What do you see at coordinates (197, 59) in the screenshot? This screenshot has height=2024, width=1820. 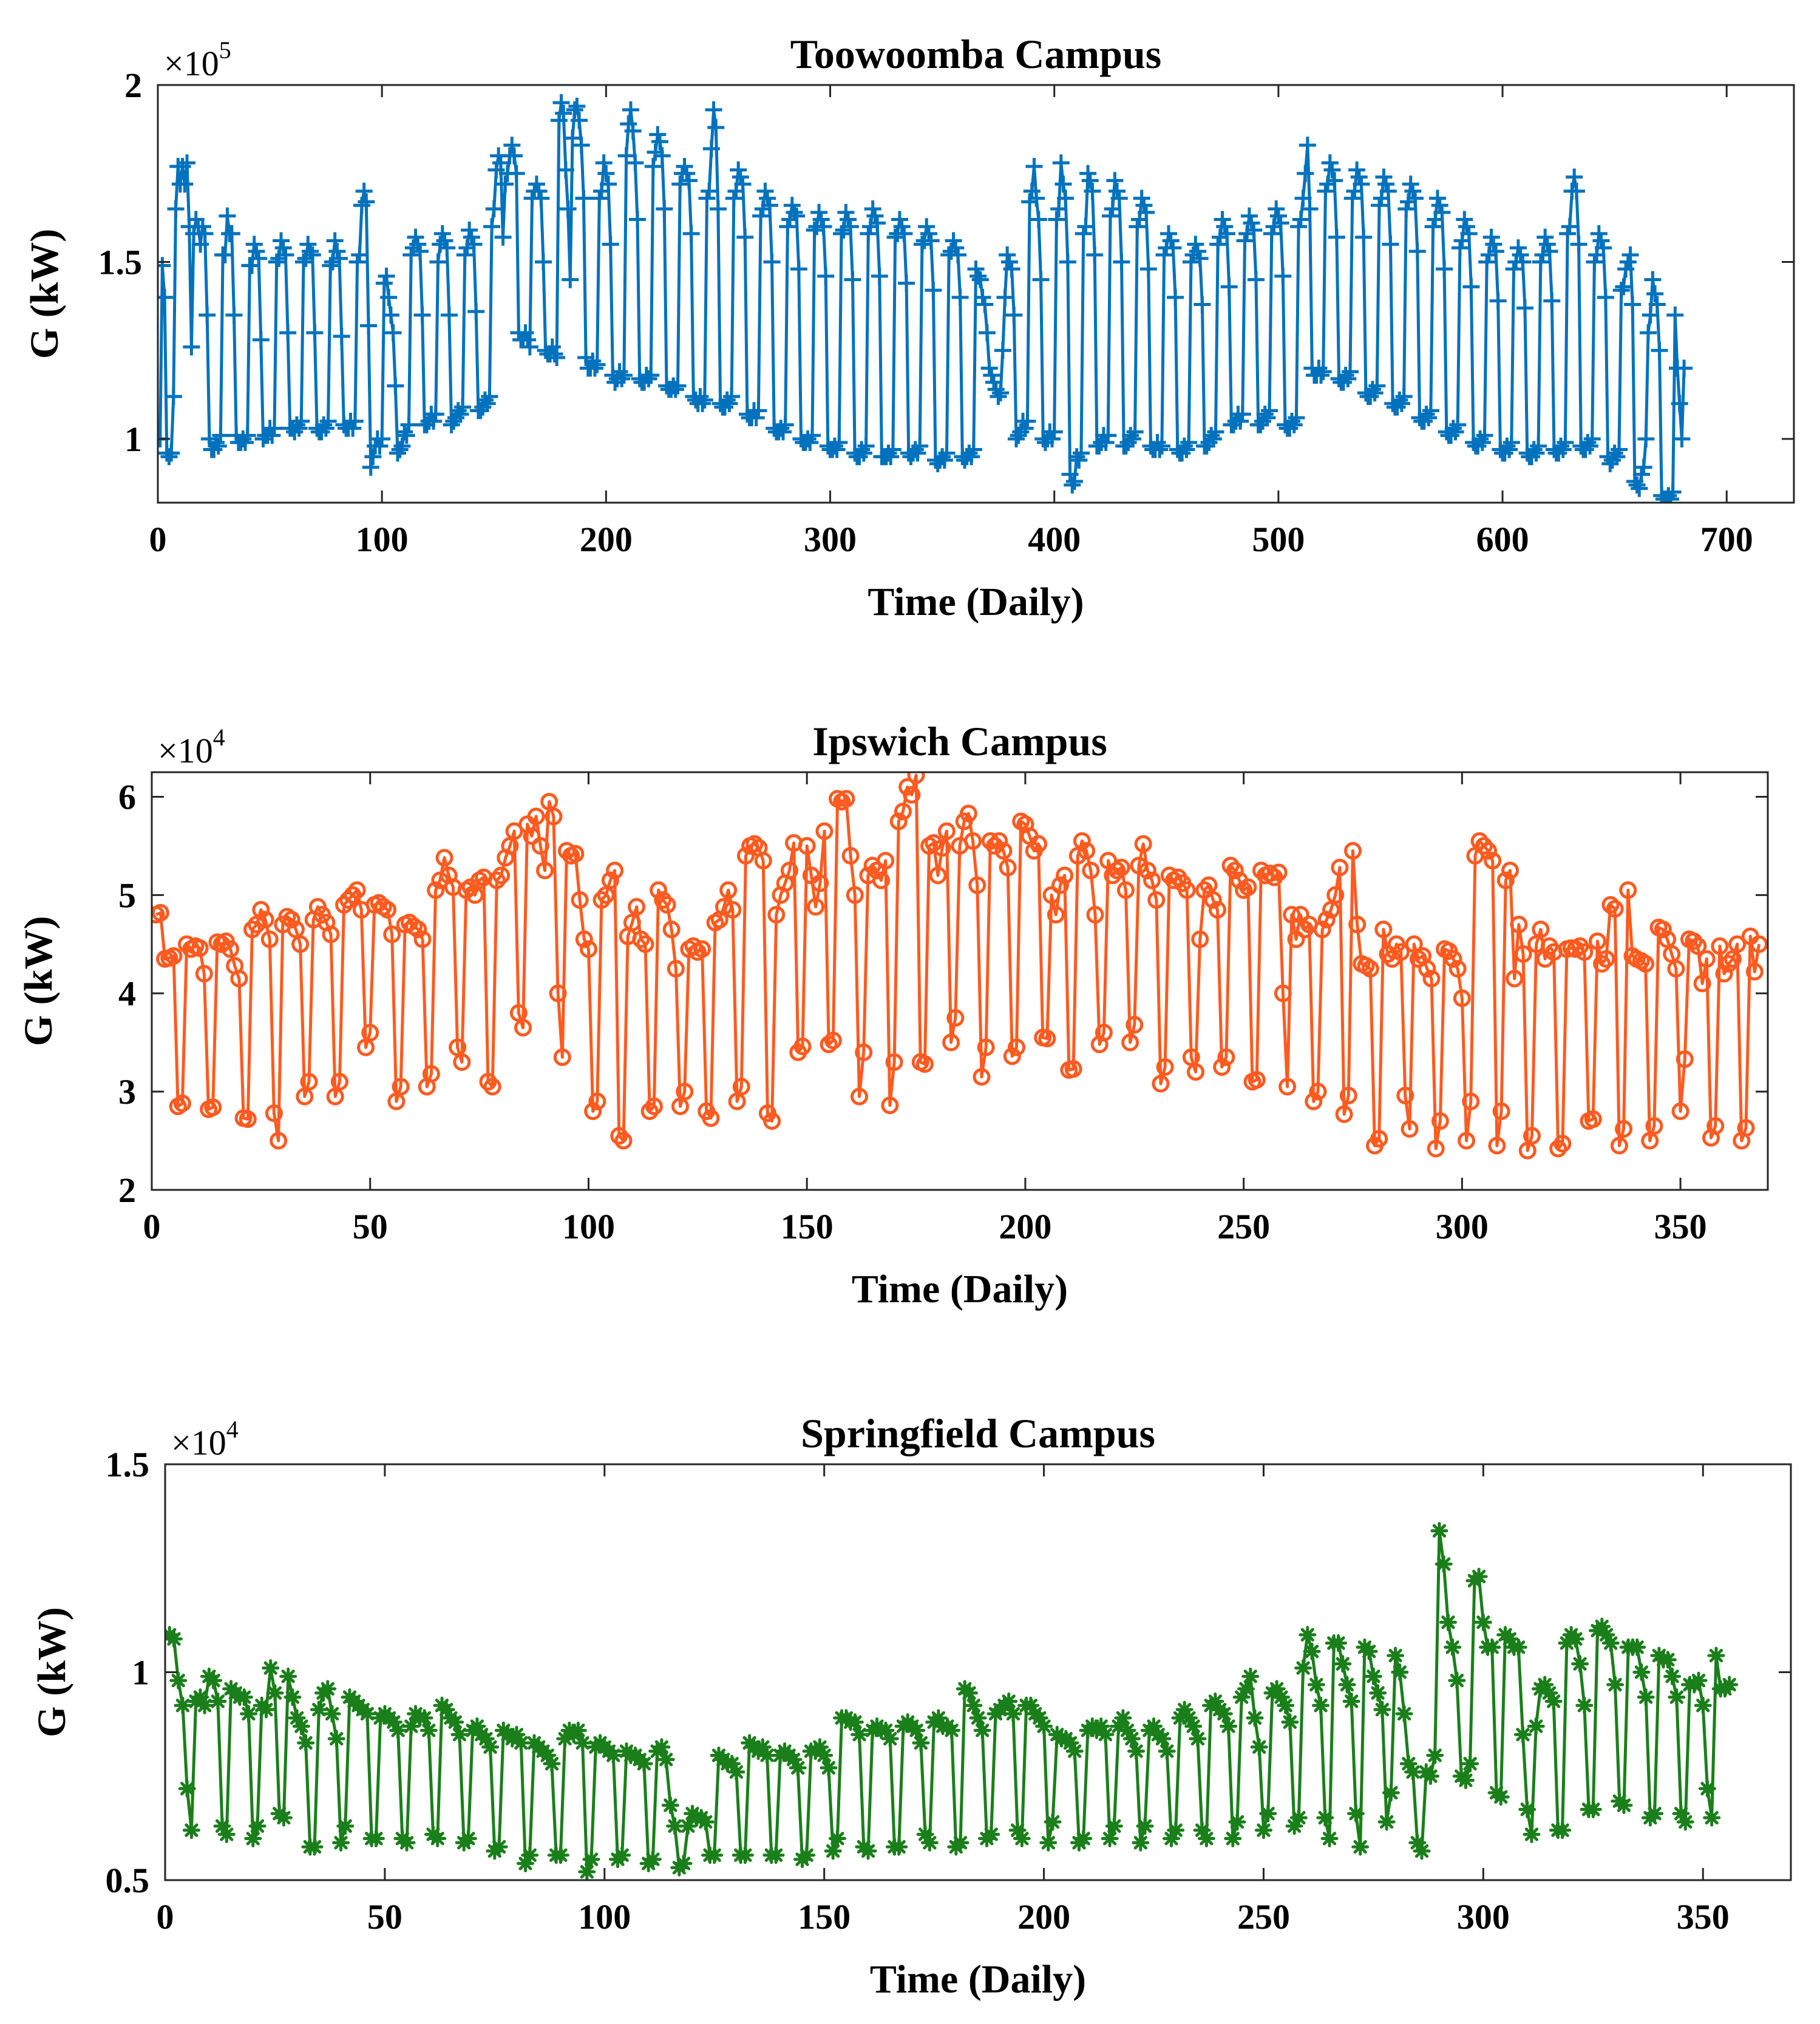 I see `toowoomba-exponent-label: ×10⁵` at bounding box center [197, 59].